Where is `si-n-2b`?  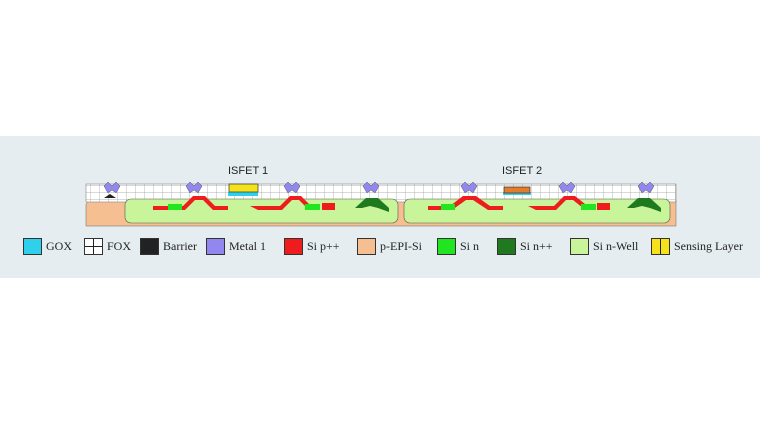 si-n-2b is located at coordinates (588, 207).